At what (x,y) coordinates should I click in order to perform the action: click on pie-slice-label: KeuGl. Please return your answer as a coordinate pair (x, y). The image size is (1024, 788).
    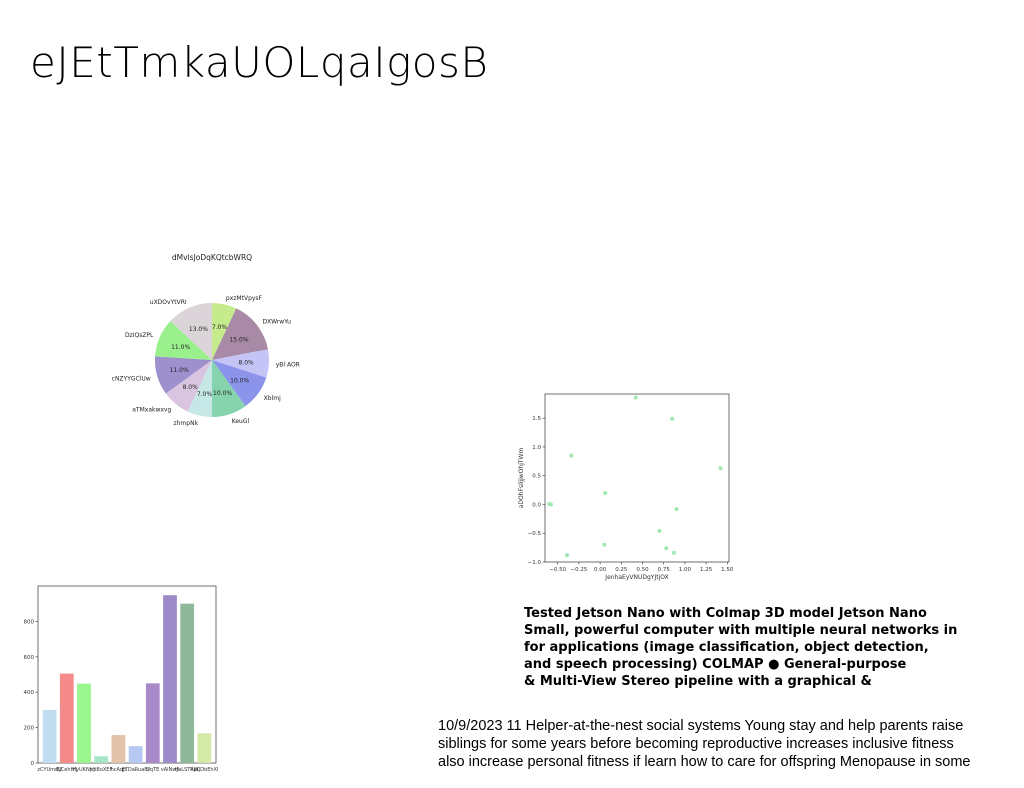
    Looking at the image, I should click on (241, 421).